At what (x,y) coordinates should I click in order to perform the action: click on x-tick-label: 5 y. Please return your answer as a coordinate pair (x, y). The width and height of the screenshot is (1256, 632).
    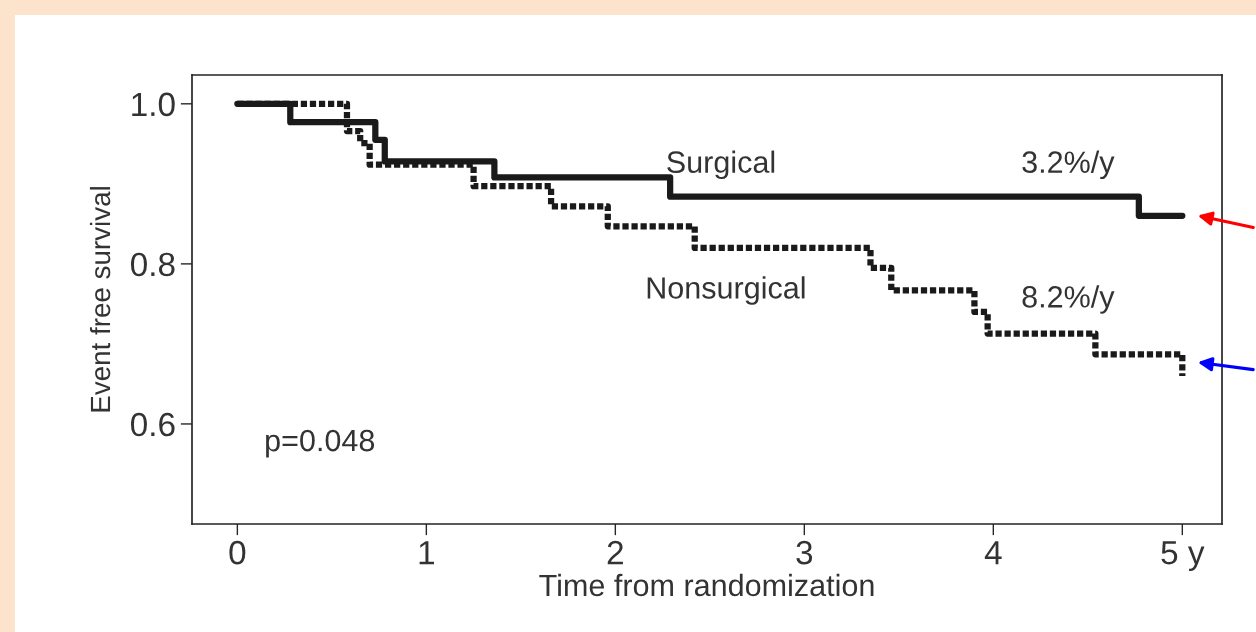
    Looking at the image, I should click on (1183, 556).